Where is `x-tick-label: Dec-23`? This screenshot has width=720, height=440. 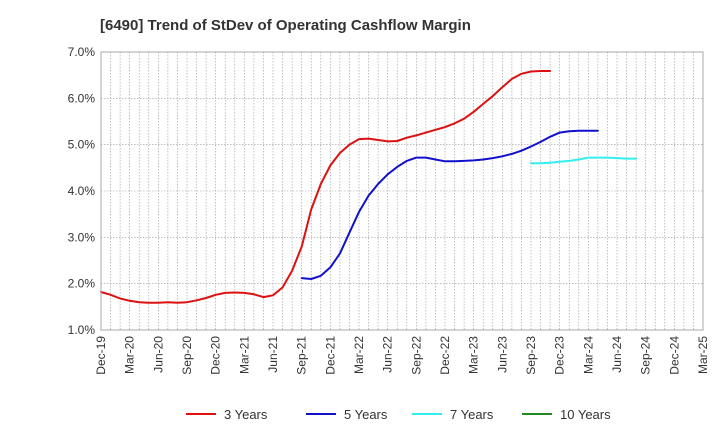 x-tick-label: Dec-23 is located at coordinates (560, 355).